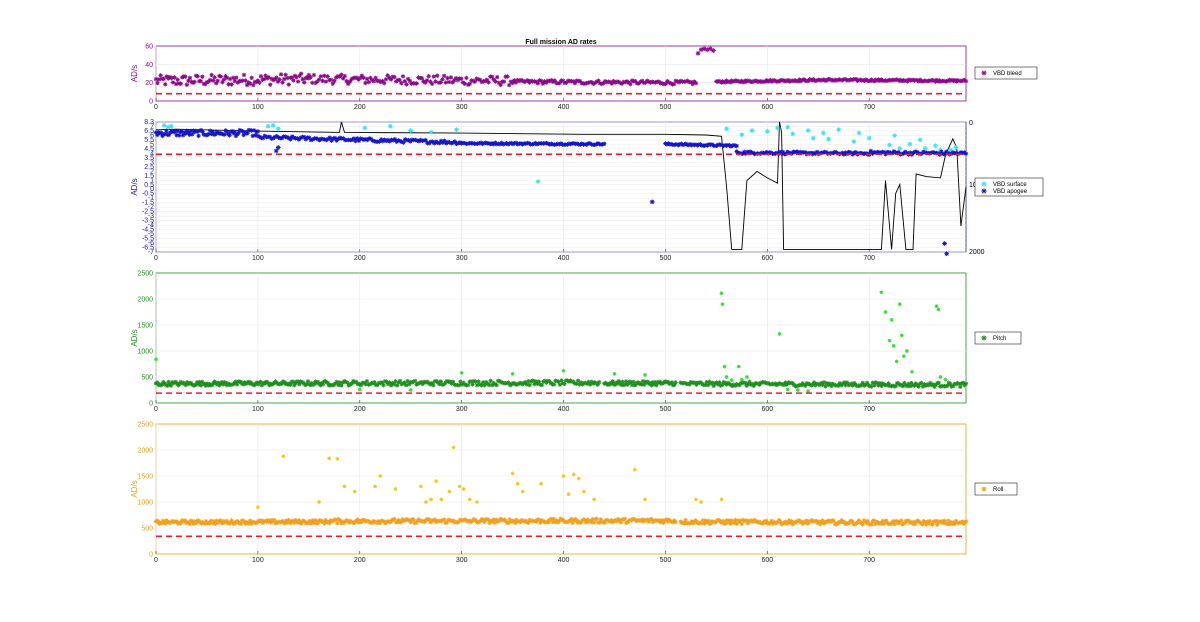  Describe the element at coordinates (998, 338) in the screenshot. I see `legend: Pitch` at that location.